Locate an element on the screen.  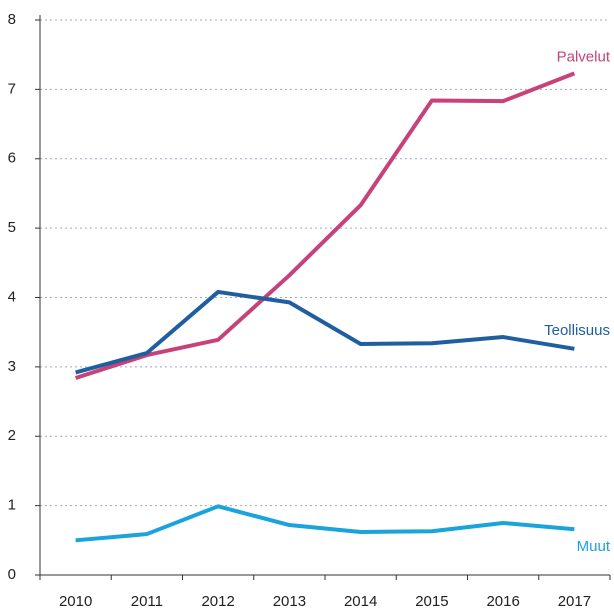
y-tick-label: 6 is located at coordinates (12, 158).